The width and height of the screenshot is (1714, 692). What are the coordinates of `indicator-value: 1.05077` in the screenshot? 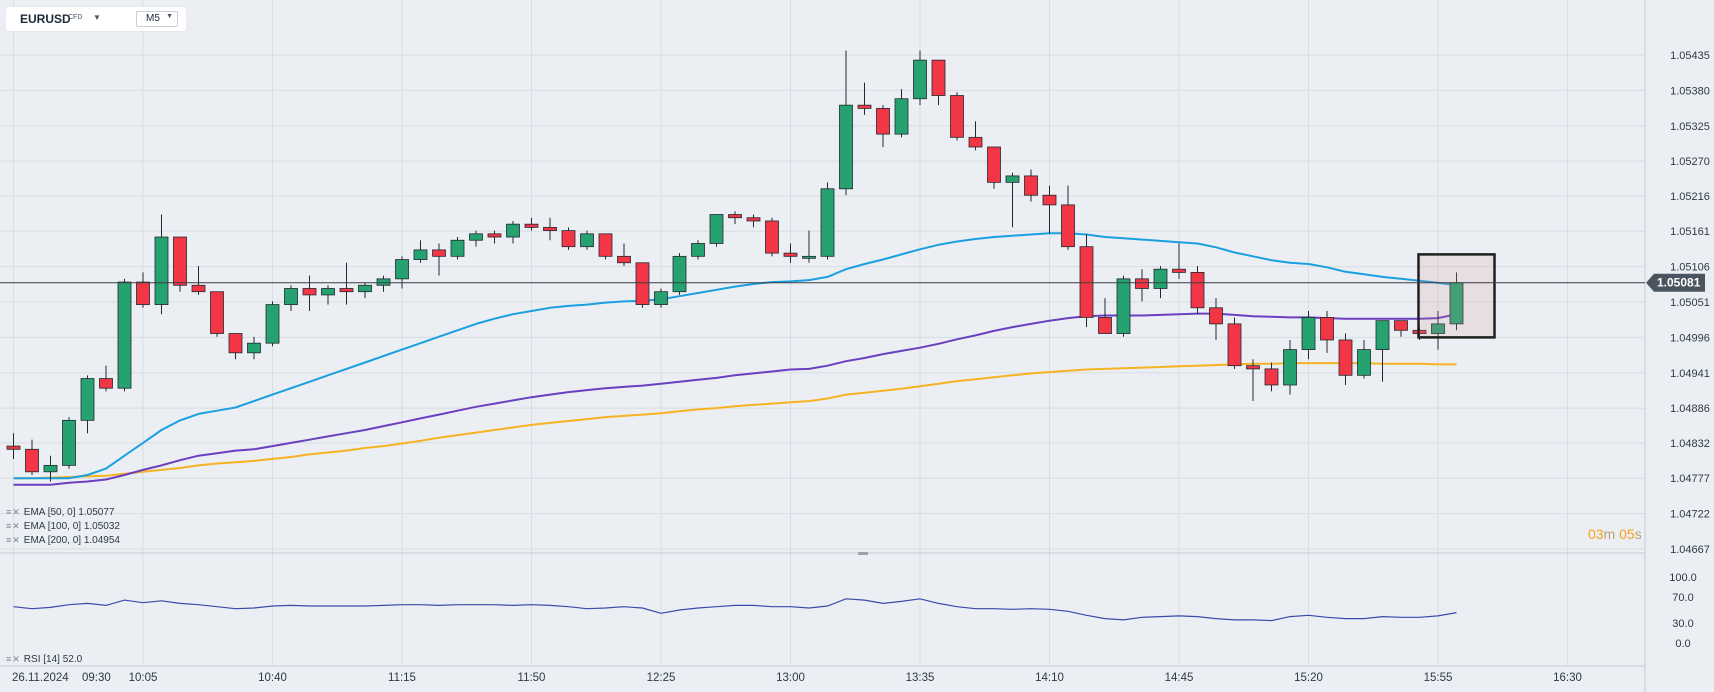 It's located at (96, 512).